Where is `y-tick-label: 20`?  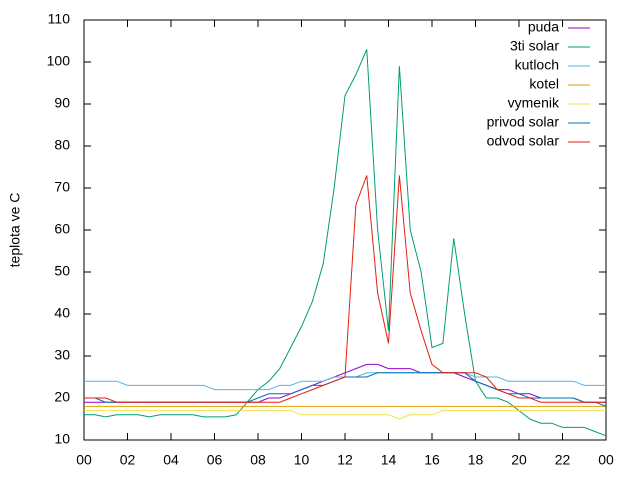
y-tick-label: 20 is located at coordinates (62, 397).